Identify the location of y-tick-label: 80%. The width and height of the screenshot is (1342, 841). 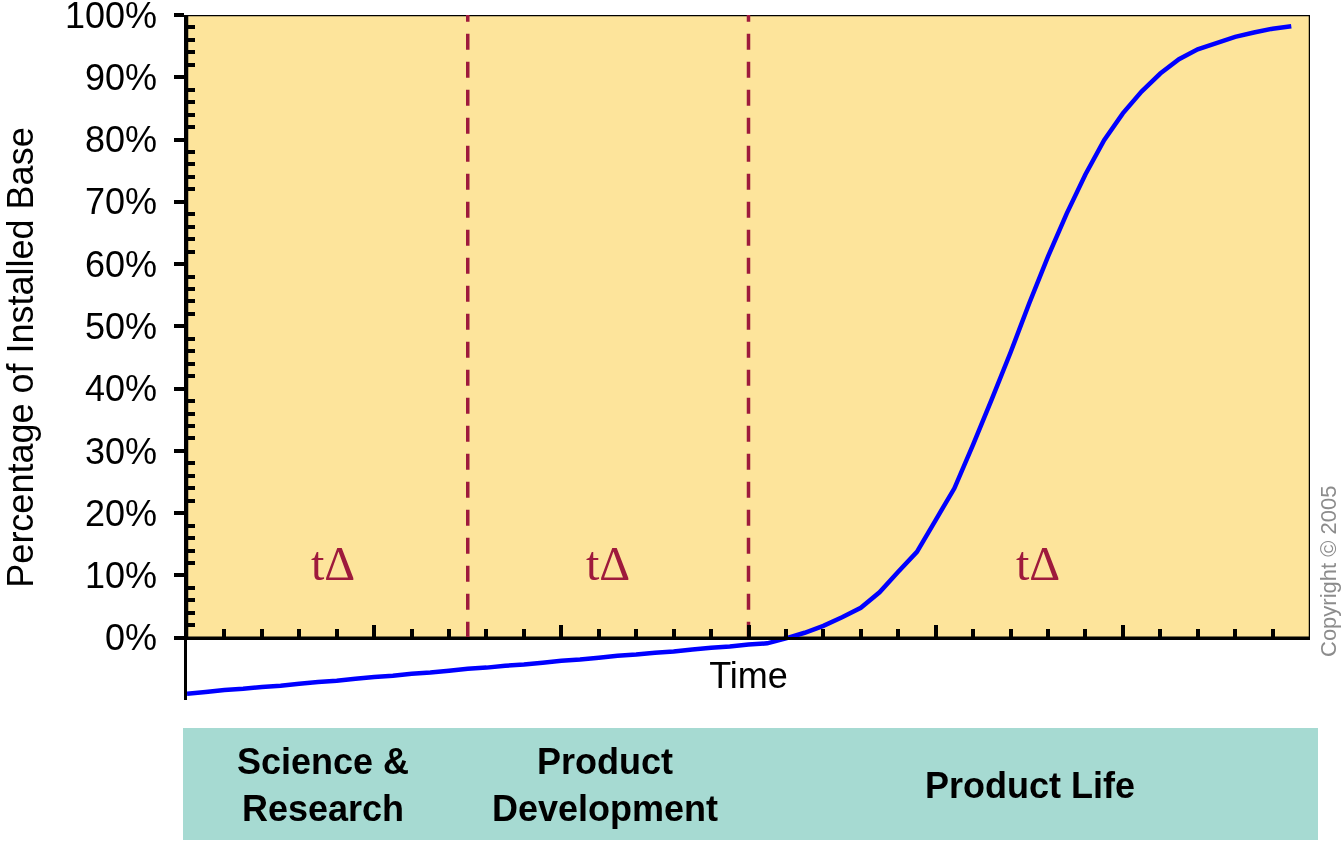
(121, 140).